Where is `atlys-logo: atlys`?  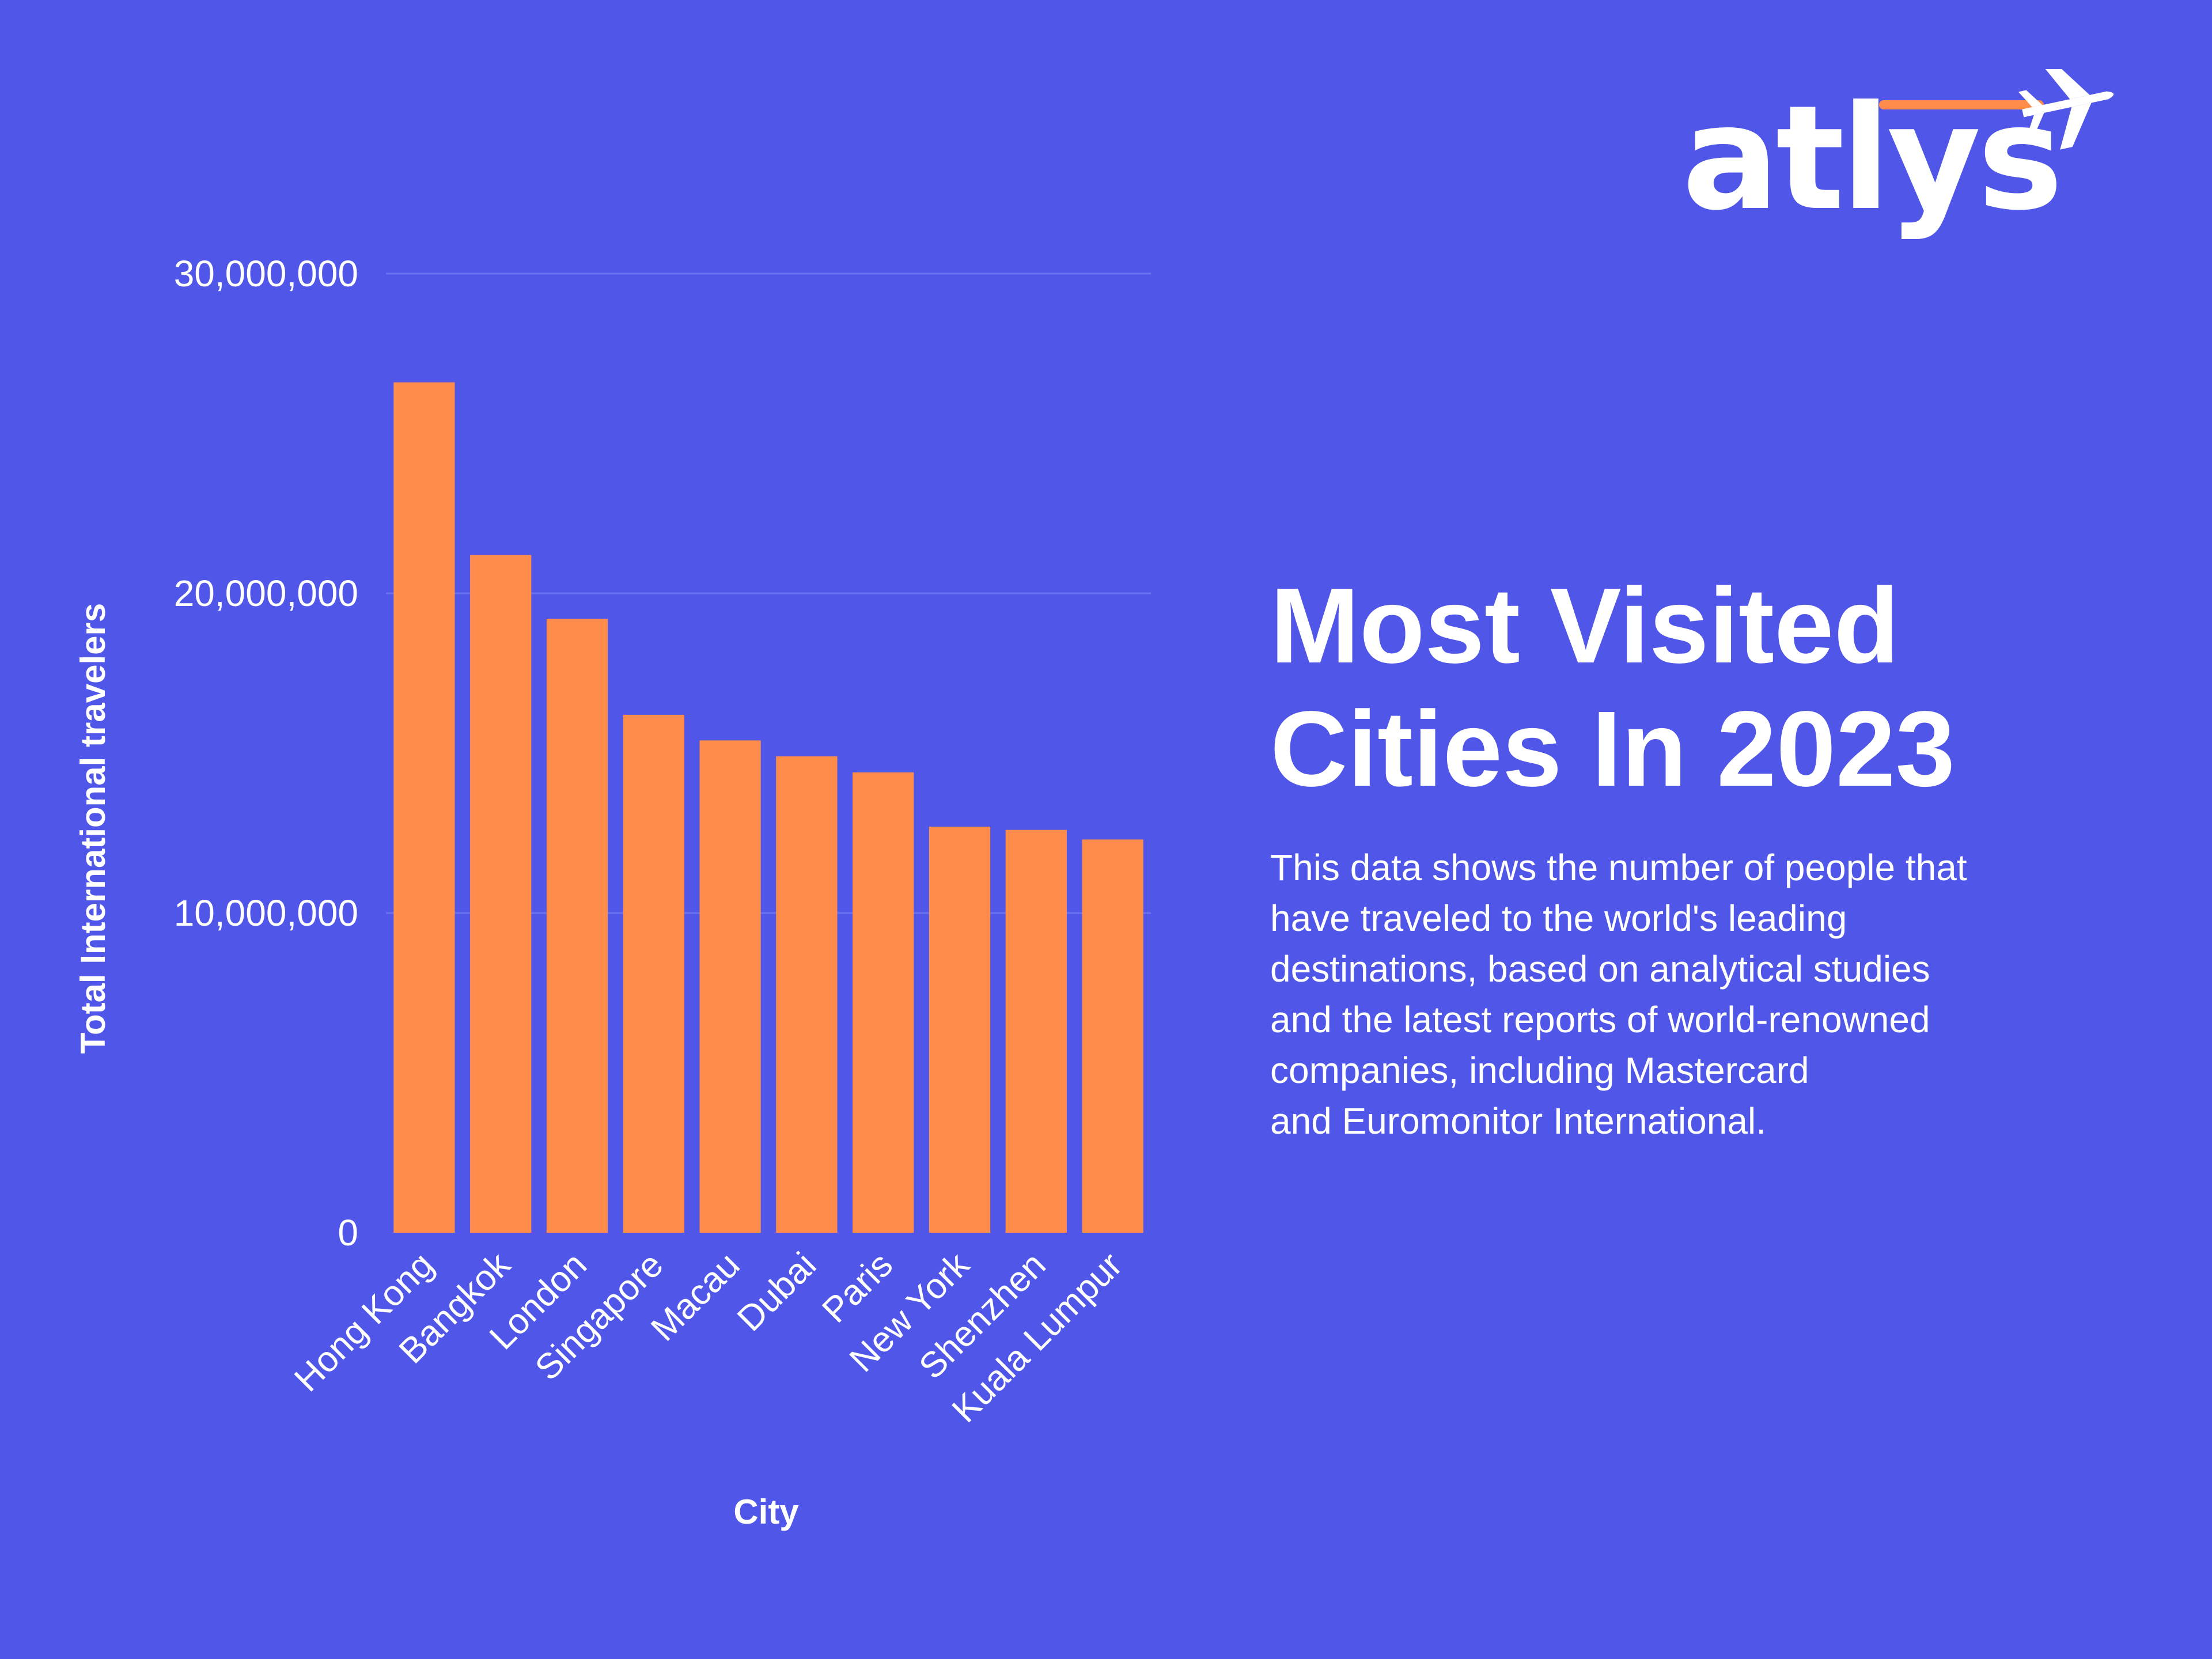 atlys-logo: atlys is located at coordinates (1901, 167).